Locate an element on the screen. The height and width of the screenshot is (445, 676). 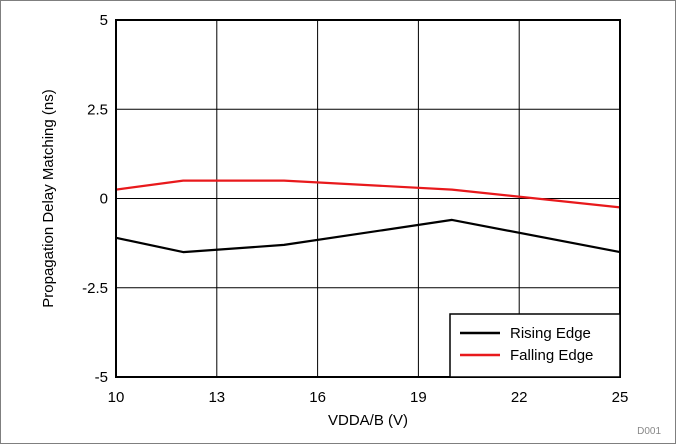
x-axis-label: VDDA/B (V) is located at coordinates (368, 420).